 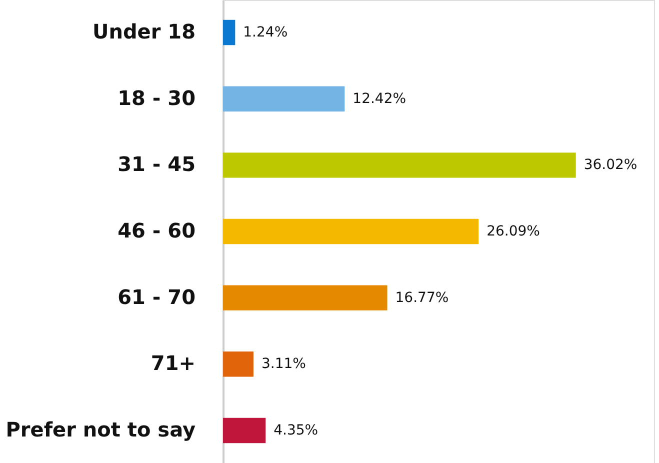 I want to click on data-label: 16.77%, so click(x=422, y=298).